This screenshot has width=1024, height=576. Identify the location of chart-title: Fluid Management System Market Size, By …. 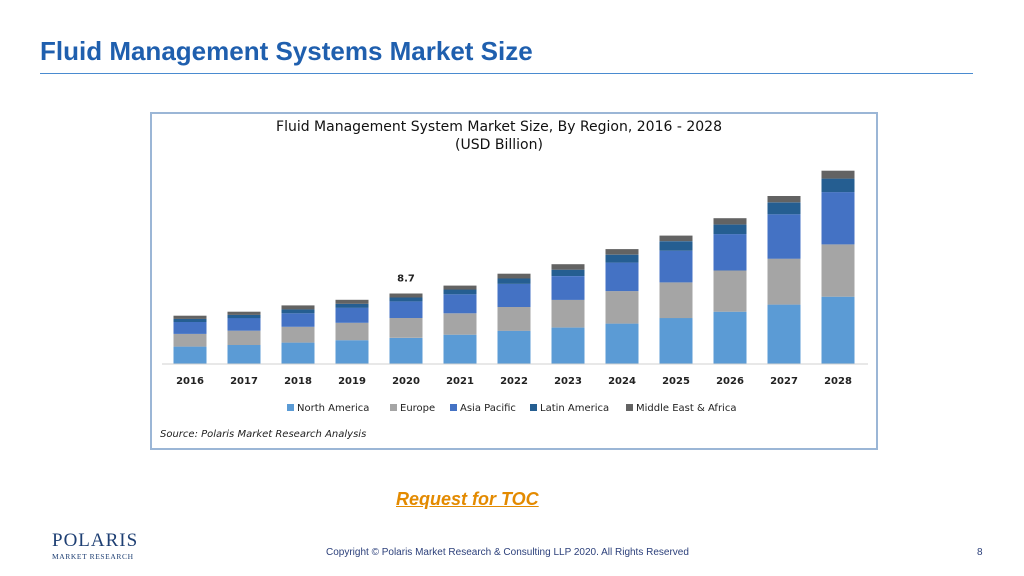
(499, 127).